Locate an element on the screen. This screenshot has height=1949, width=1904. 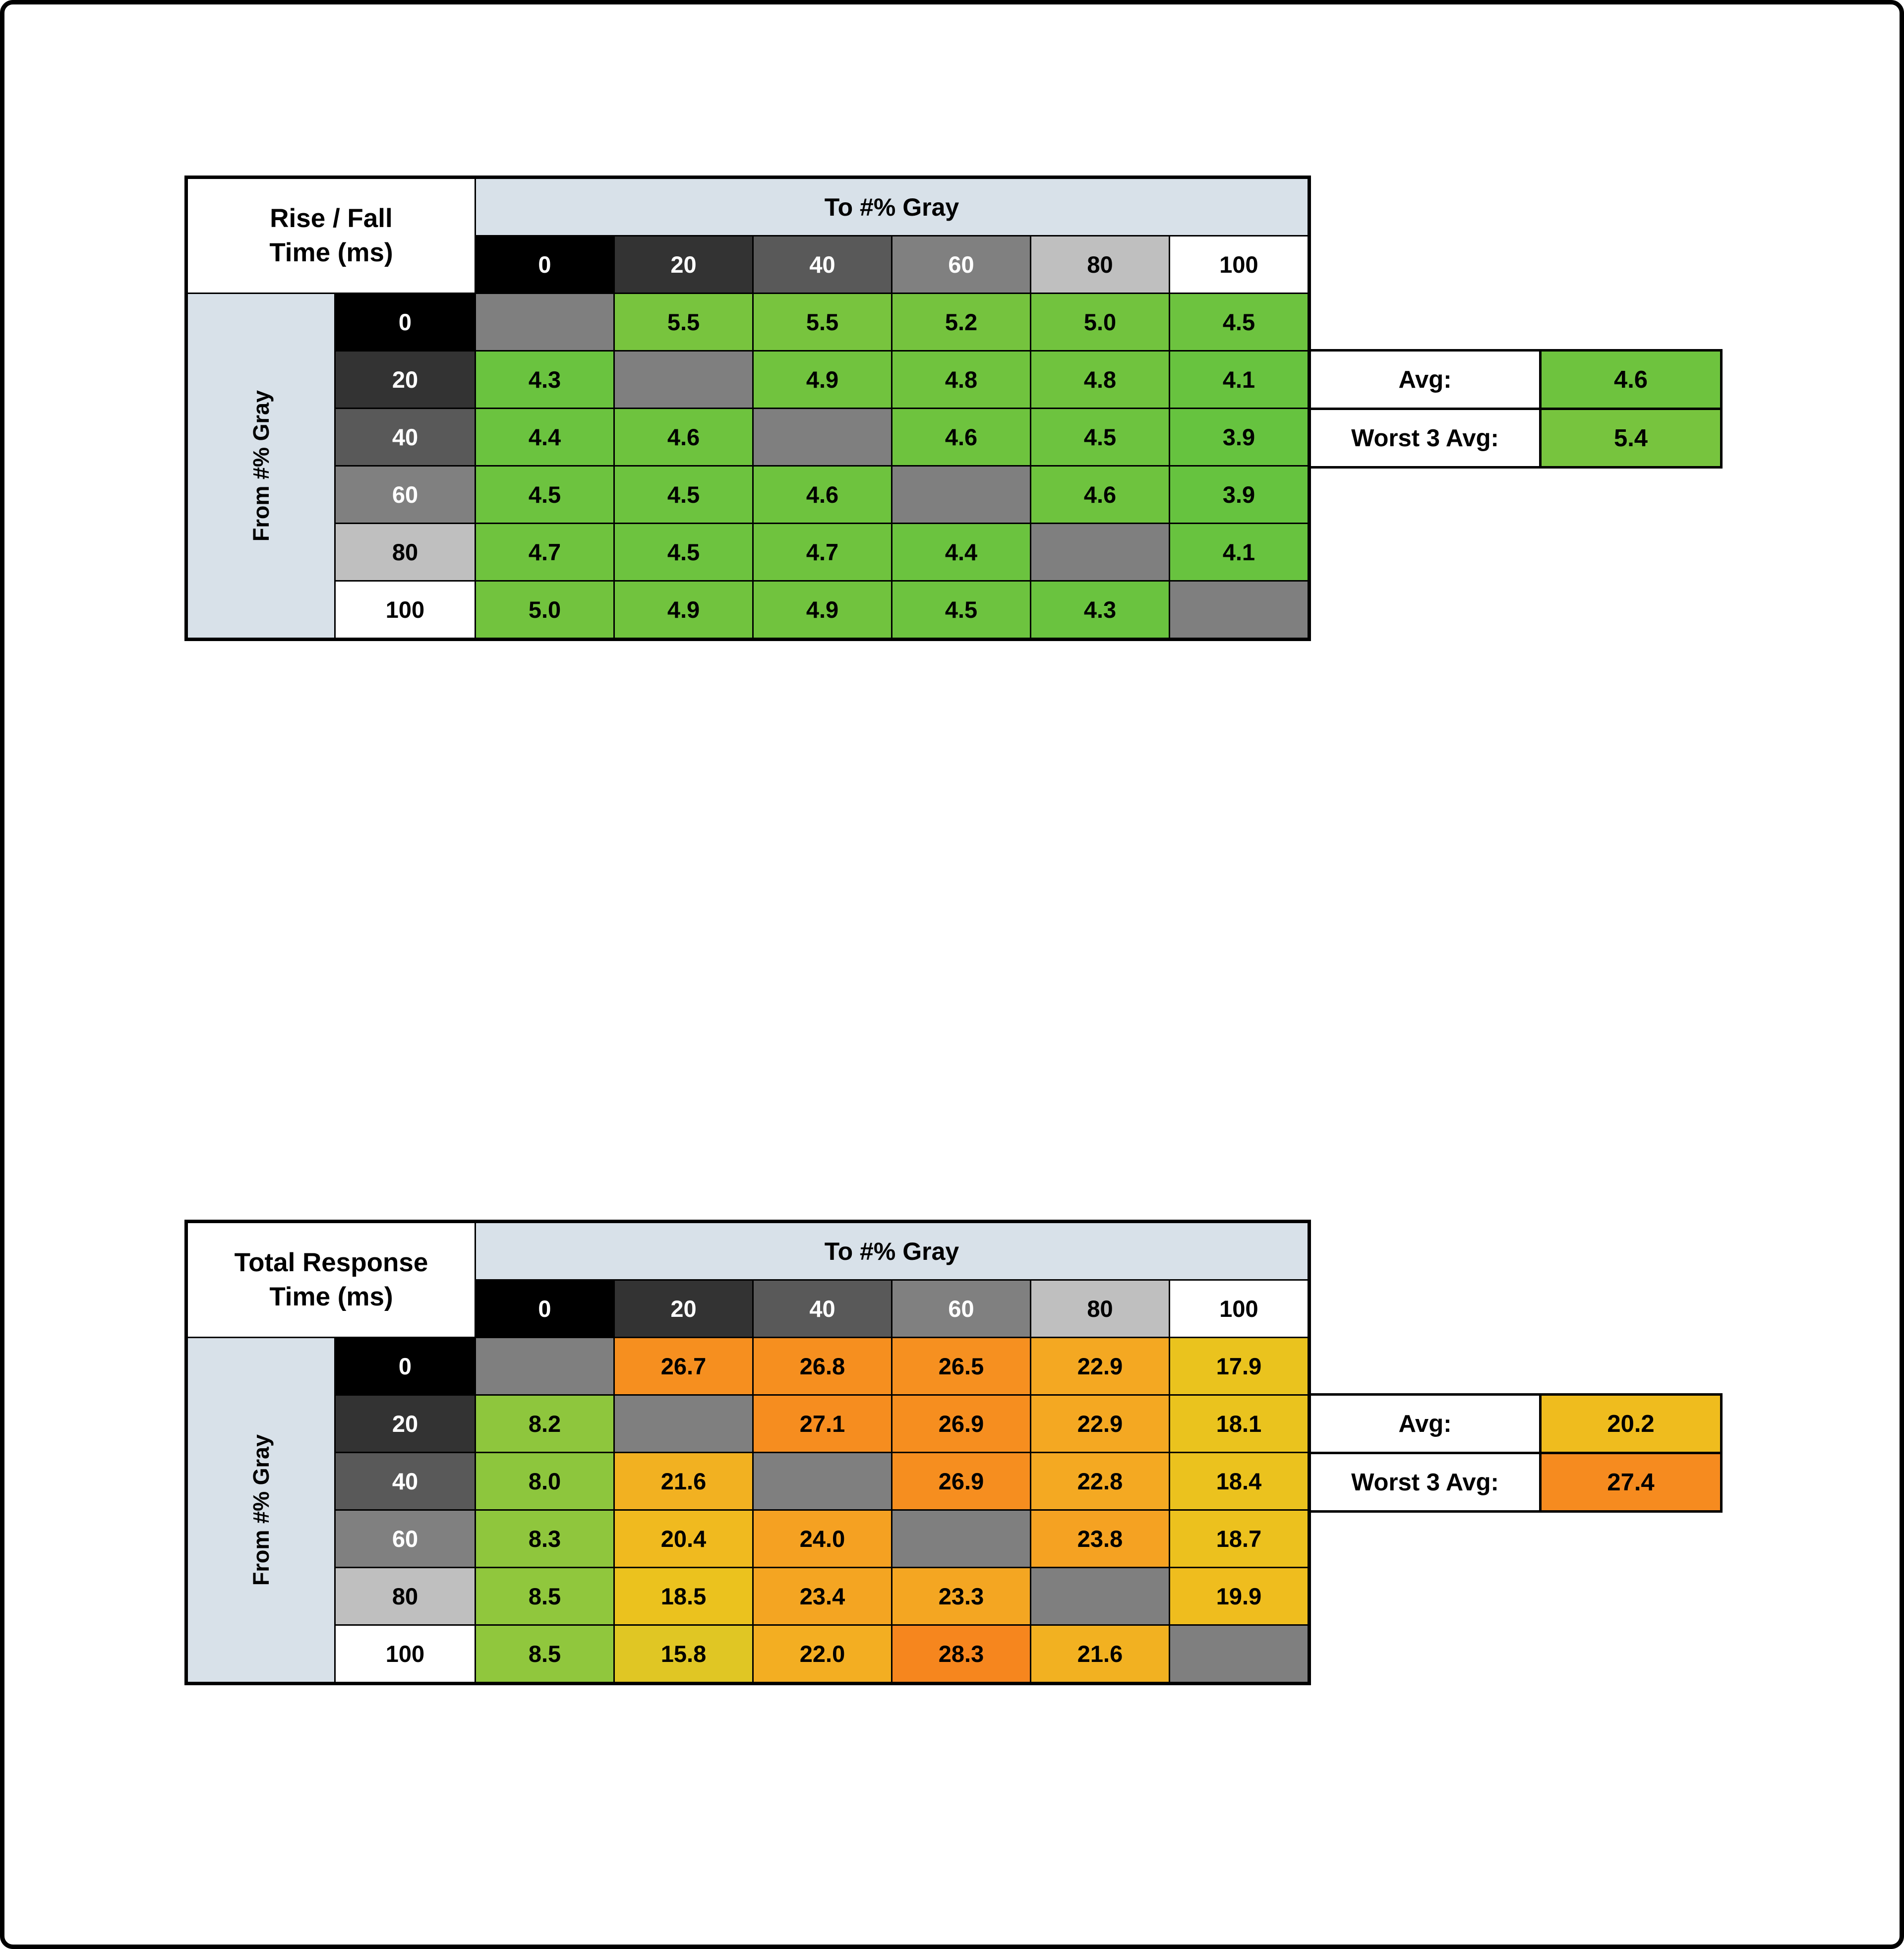
matrix-value-cell: 19.9 is located at coordinates (1239, 1596).